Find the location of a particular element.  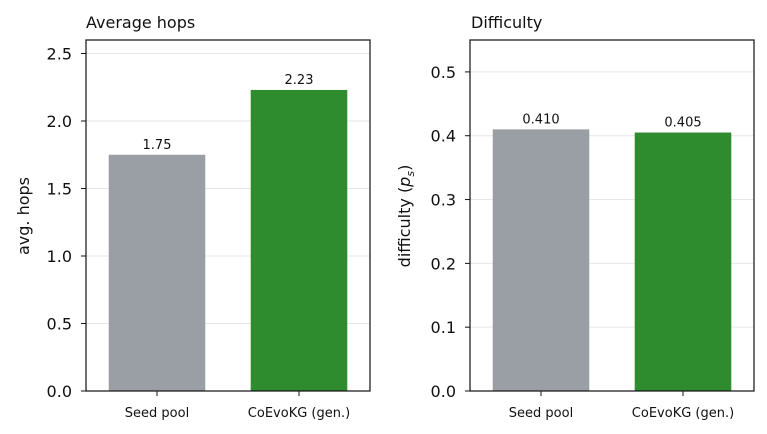

y-axis-label: avg. hops is located at coordinates (23, 216).